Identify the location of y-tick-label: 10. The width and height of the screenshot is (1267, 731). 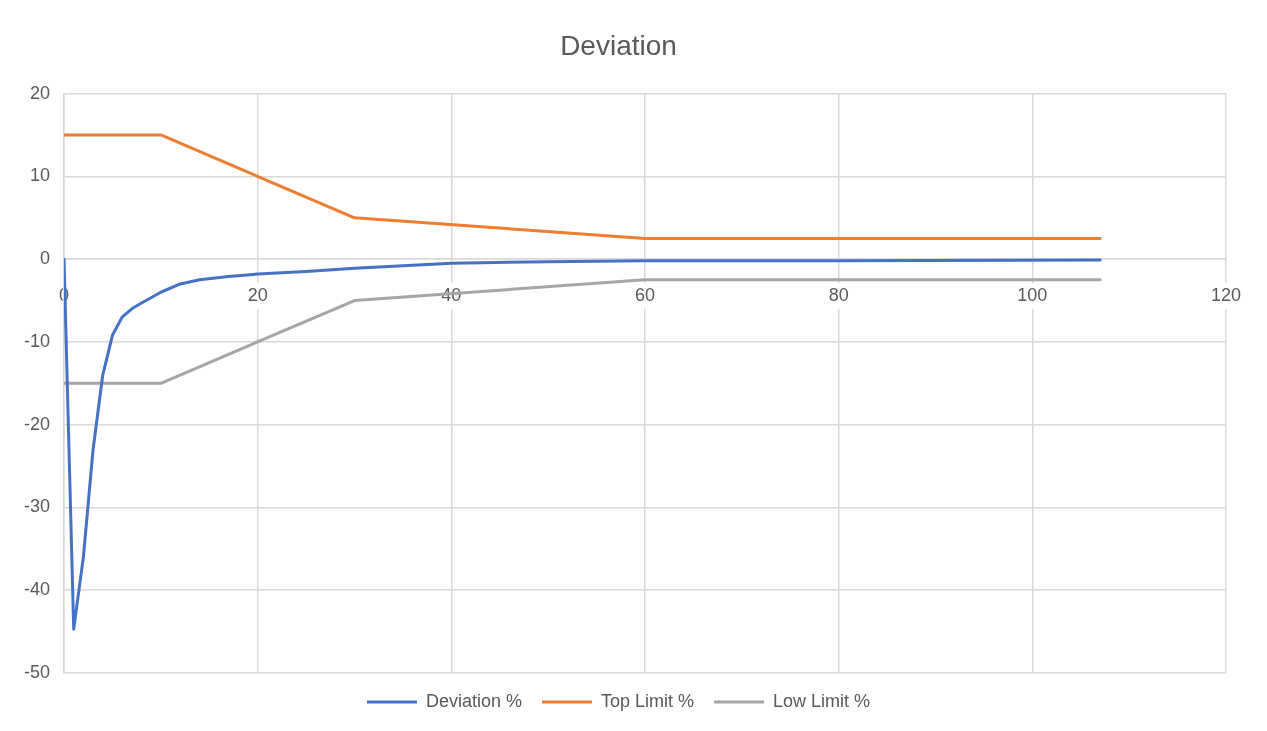
(40, 175).